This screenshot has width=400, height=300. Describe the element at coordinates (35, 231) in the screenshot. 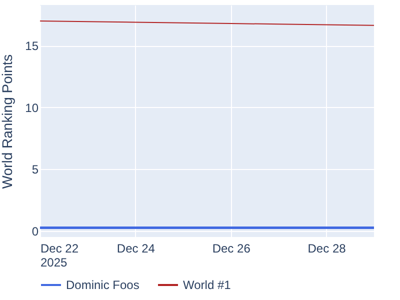

I see `y-tick-label: 0` at that location.